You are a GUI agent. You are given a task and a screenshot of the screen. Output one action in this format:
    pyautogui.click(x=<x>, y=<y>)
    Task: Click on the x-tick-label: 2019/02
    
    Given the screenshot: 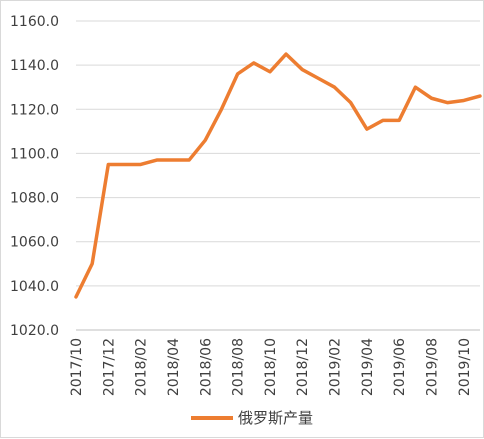 What is the action you would take?
    pyautogui.click(x=336, y=367)
    